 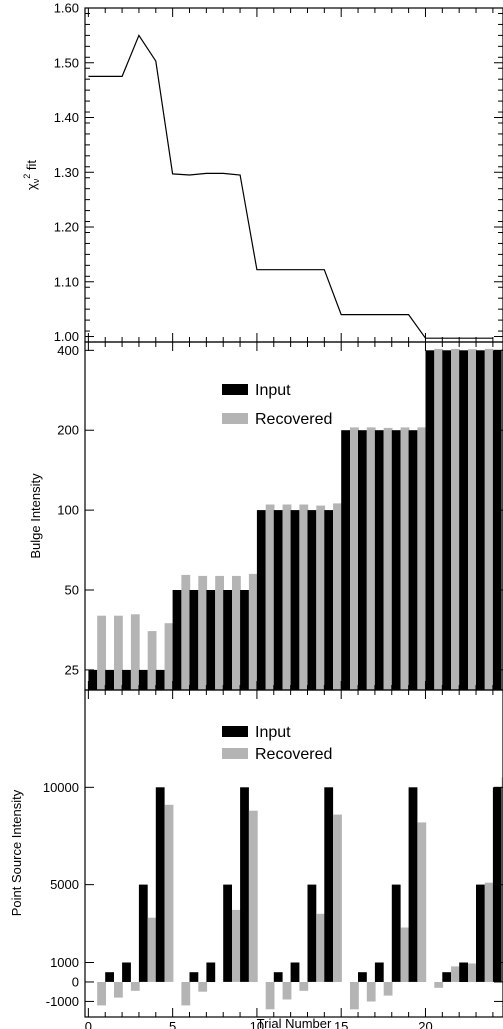 I want to click on chi-square-tick-labels: 1.00 1.10 1.20 1.30 1.40 1.50 1.60, so click(x=66, y=173).